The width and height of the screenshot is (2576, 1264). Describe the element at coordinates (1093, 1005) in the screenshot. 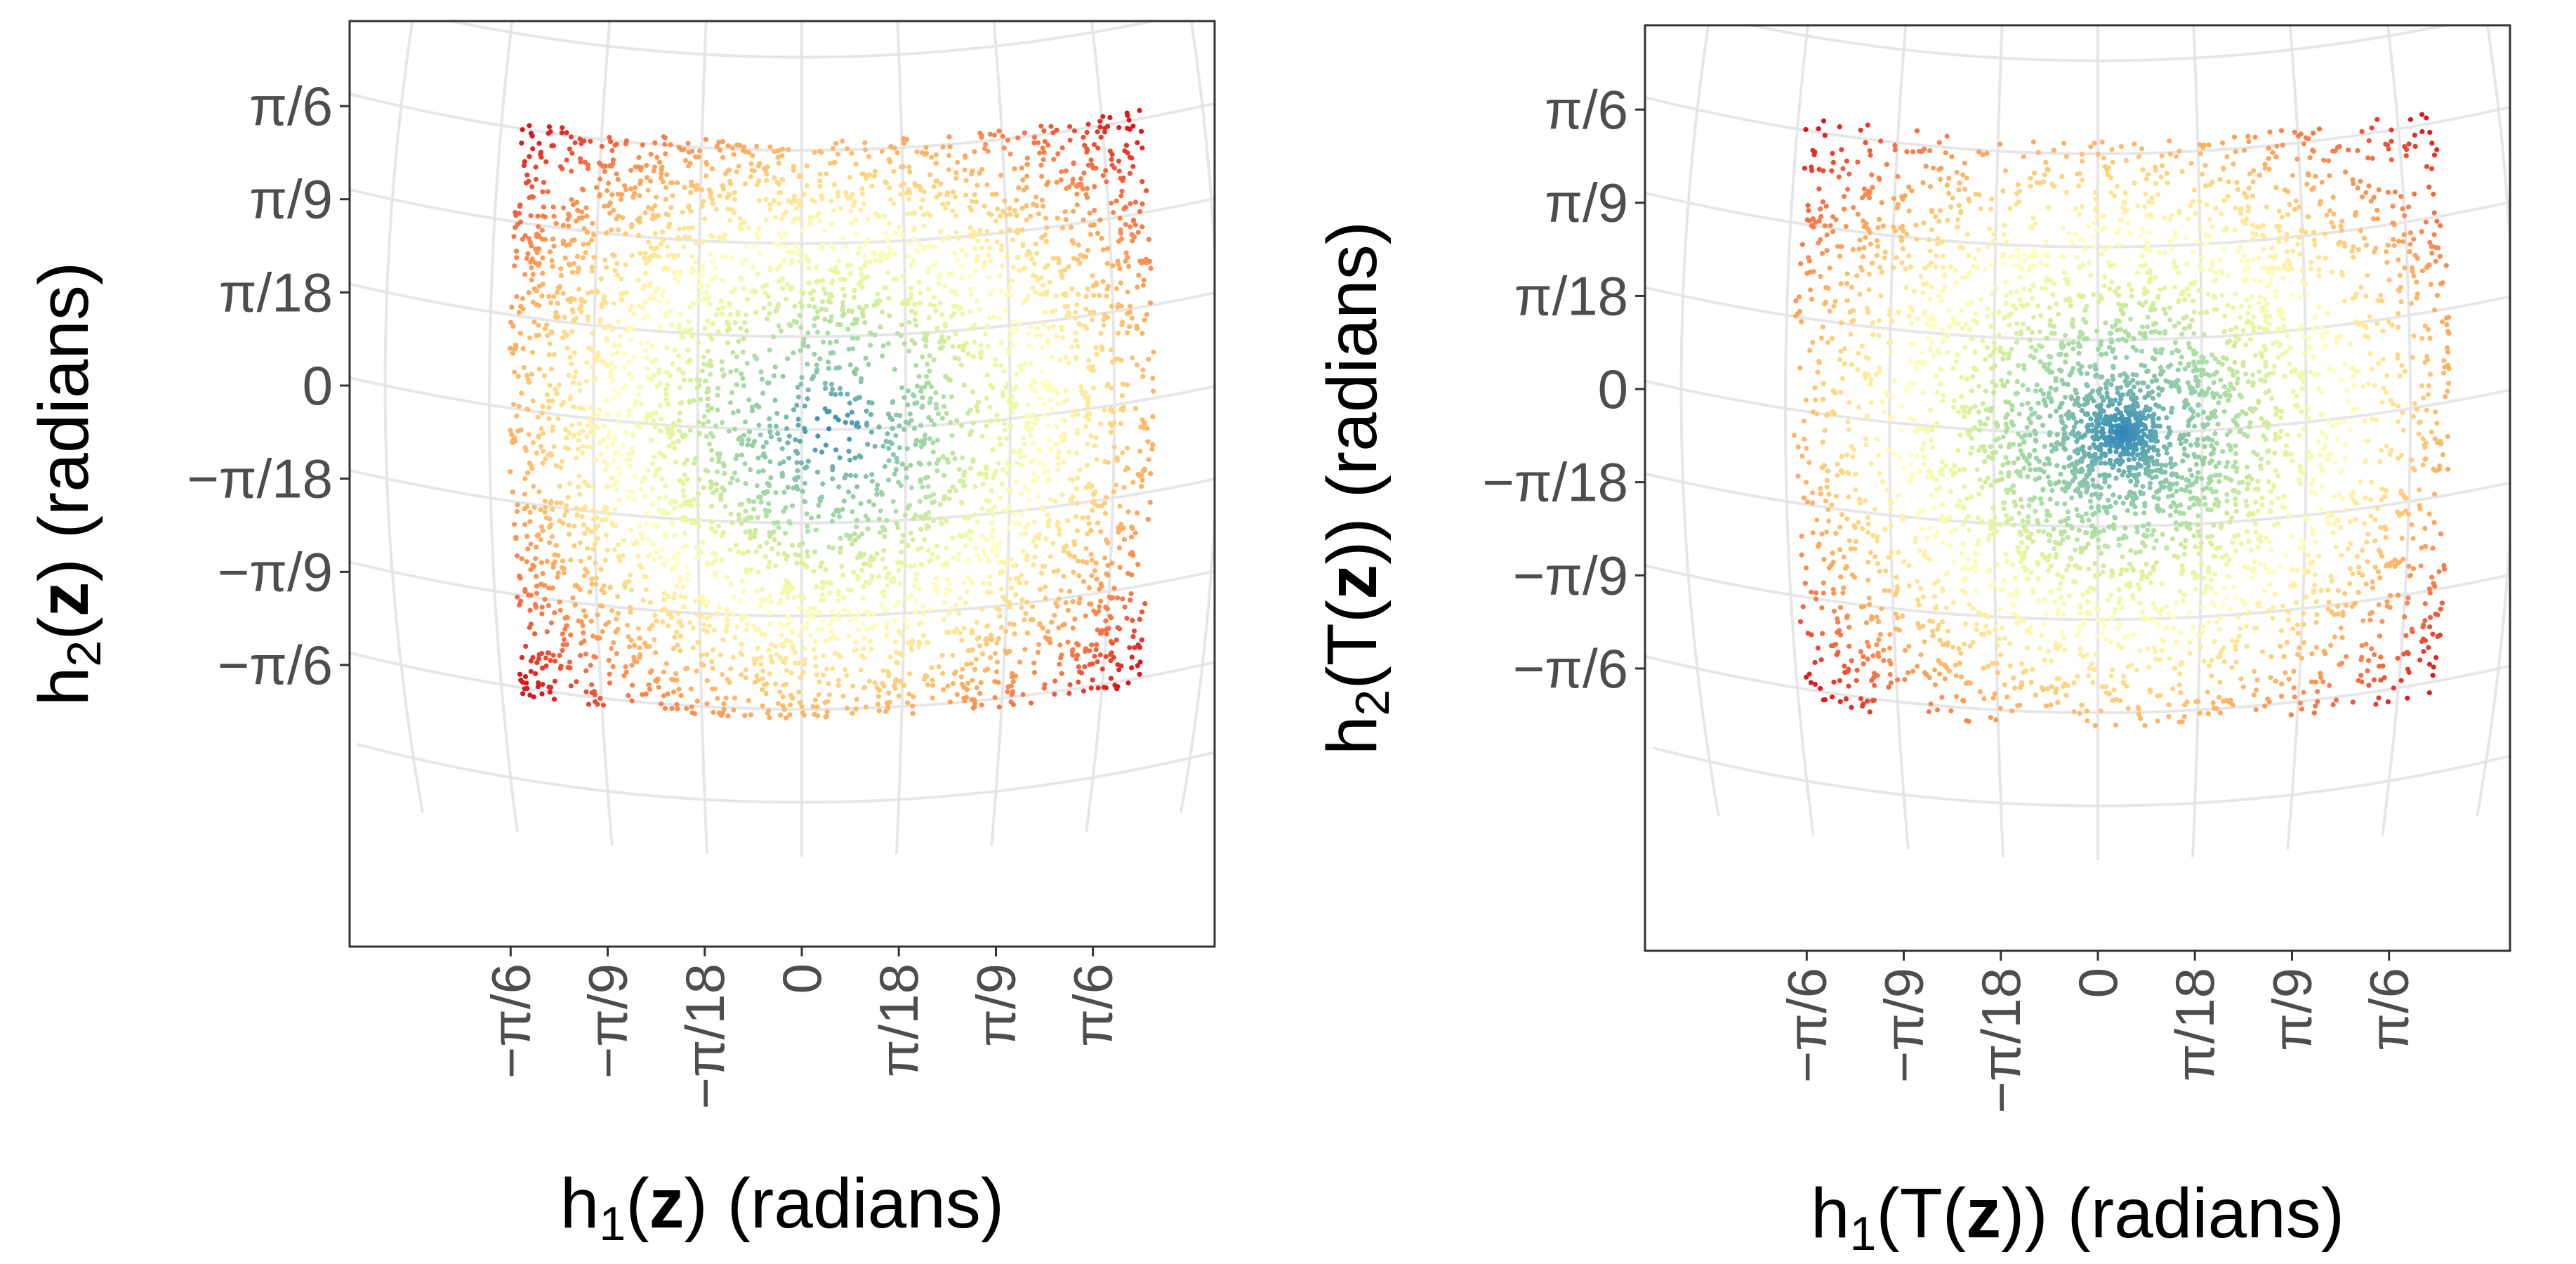

I see `x-tick-label: π/6` at that location.